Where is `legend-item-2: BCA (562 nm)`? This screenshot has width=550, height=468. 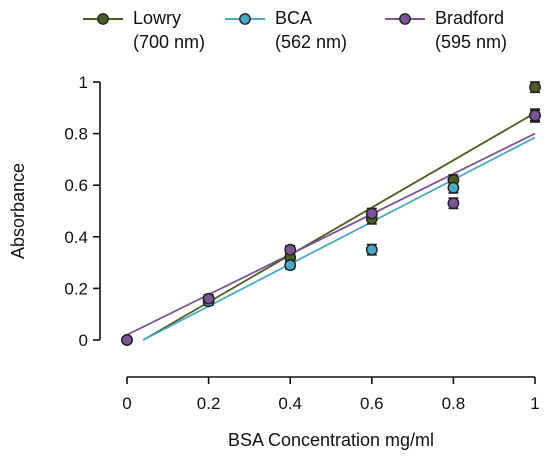
legend-item-2: BCA (562 nm) is located at coordinates (286, 30).